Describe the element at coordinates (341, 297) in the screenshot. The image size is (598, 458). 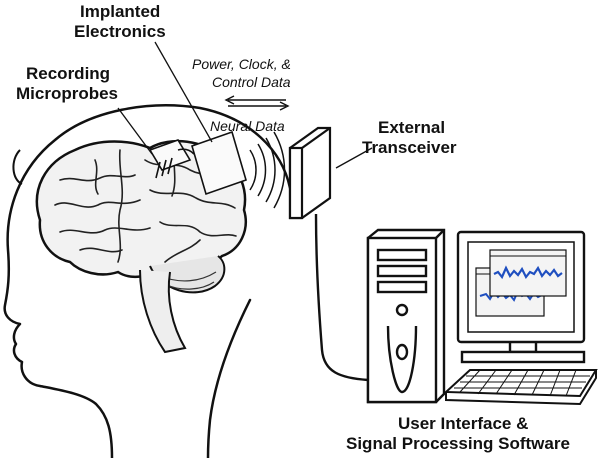
I see `transceiver-cable` at that location.